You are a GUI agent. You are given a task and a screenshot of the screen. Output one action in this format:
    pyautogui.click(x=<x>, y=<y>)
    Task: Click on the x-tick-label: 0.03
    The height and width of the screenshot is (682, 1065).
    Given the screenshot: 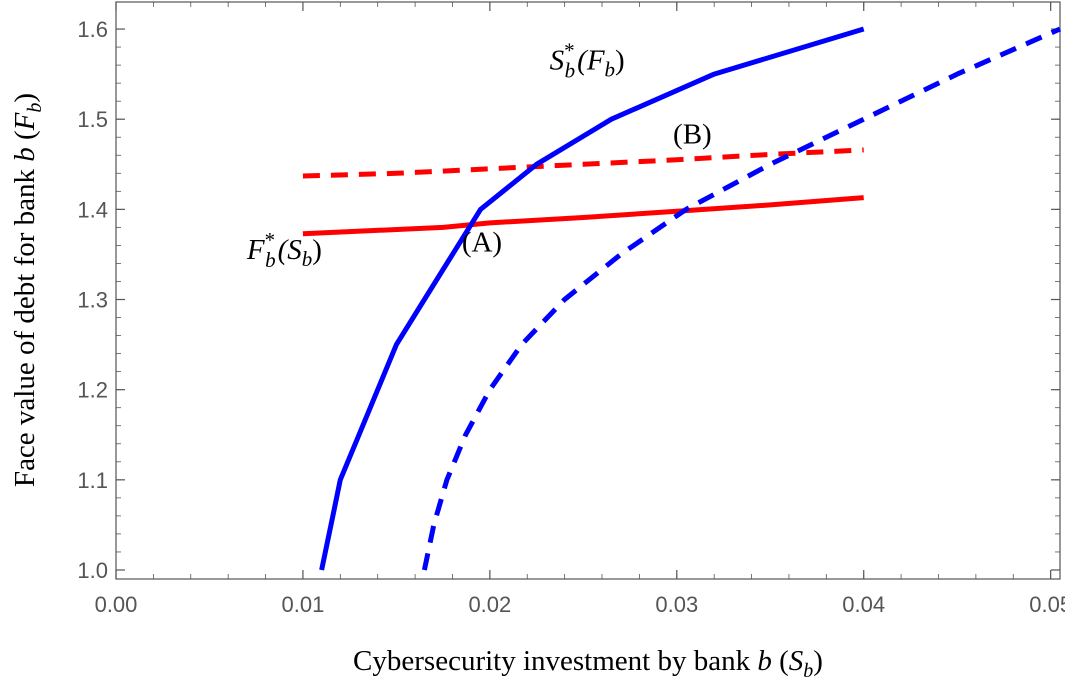 What is the action you would take?
    pyautogui.click(x=676, y=604)
    